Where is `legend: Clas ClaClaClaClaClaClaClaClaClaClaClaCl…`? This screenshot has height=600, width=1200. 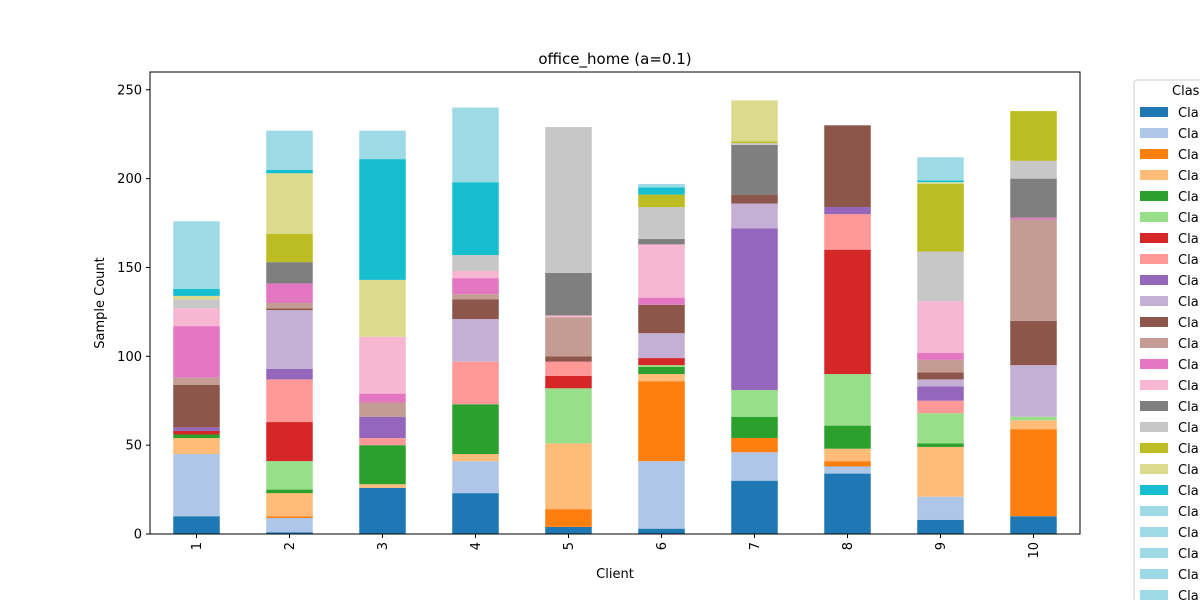
legend: Clas ClaClaClaClaClaClaClaClaClaClaClaCl… is located at coordinates (1166, 339).